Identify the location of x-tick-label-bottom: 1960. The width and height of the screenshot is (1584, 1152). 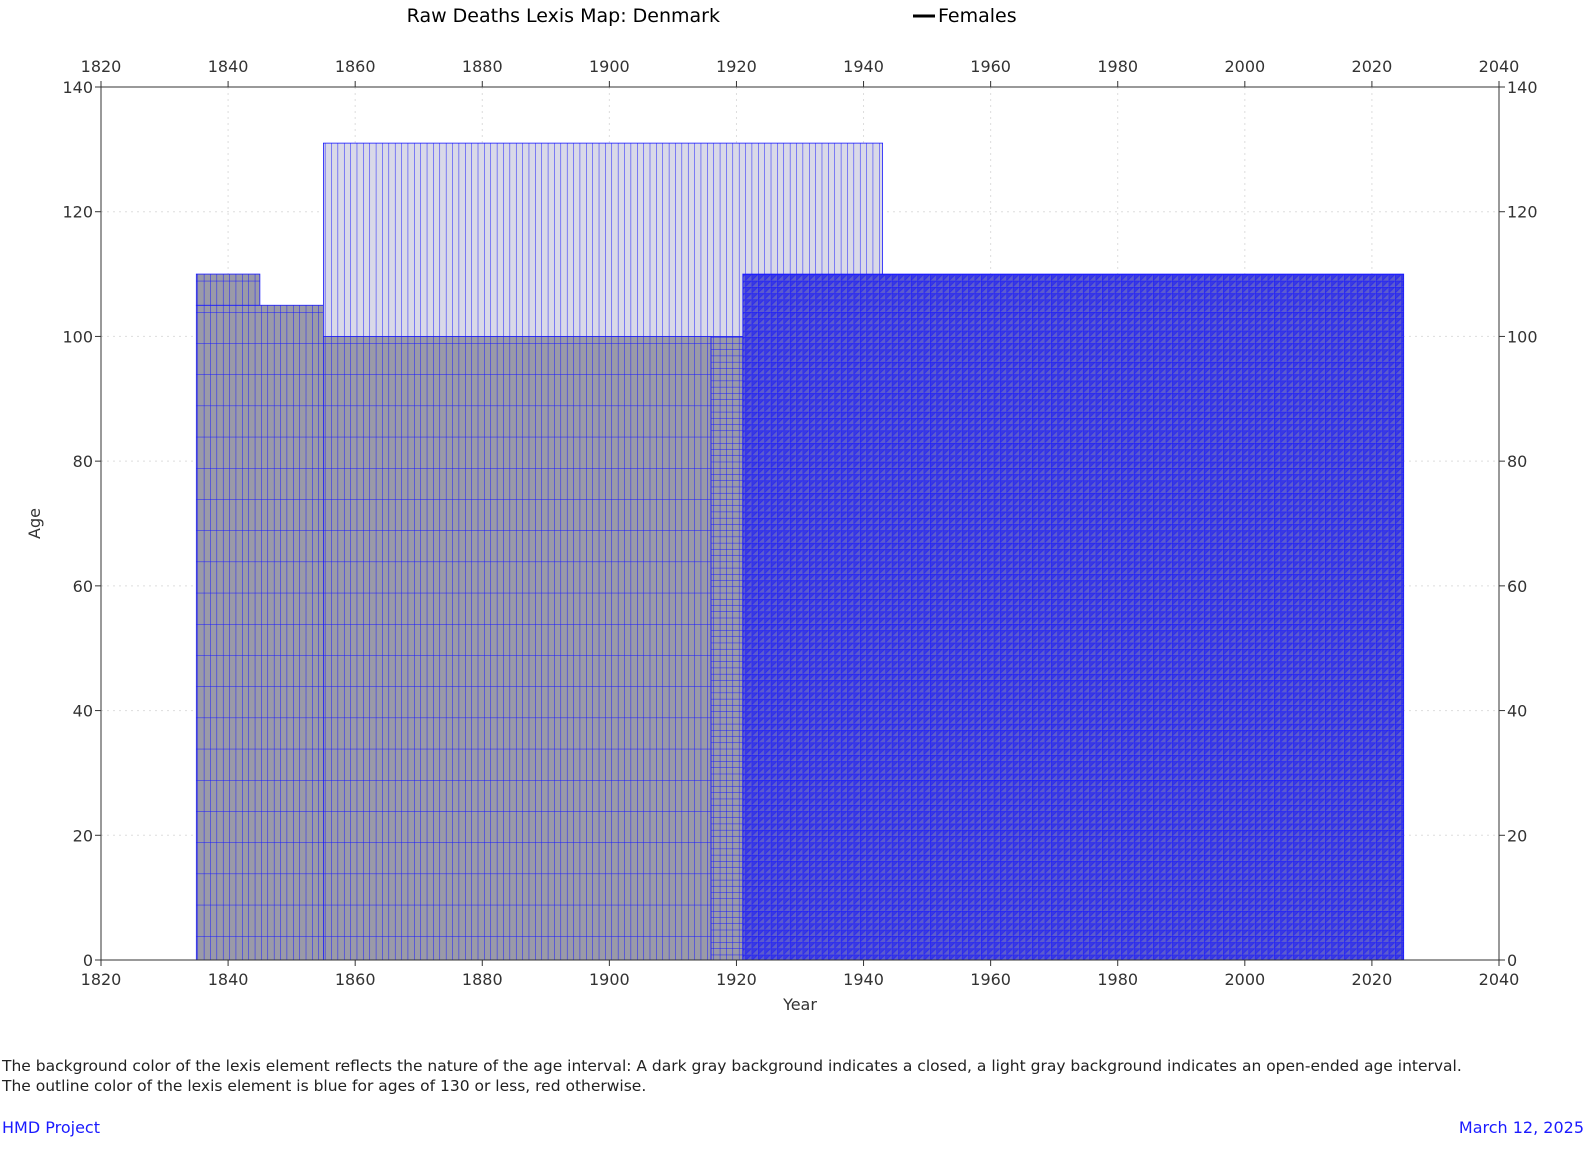
(990, 979).